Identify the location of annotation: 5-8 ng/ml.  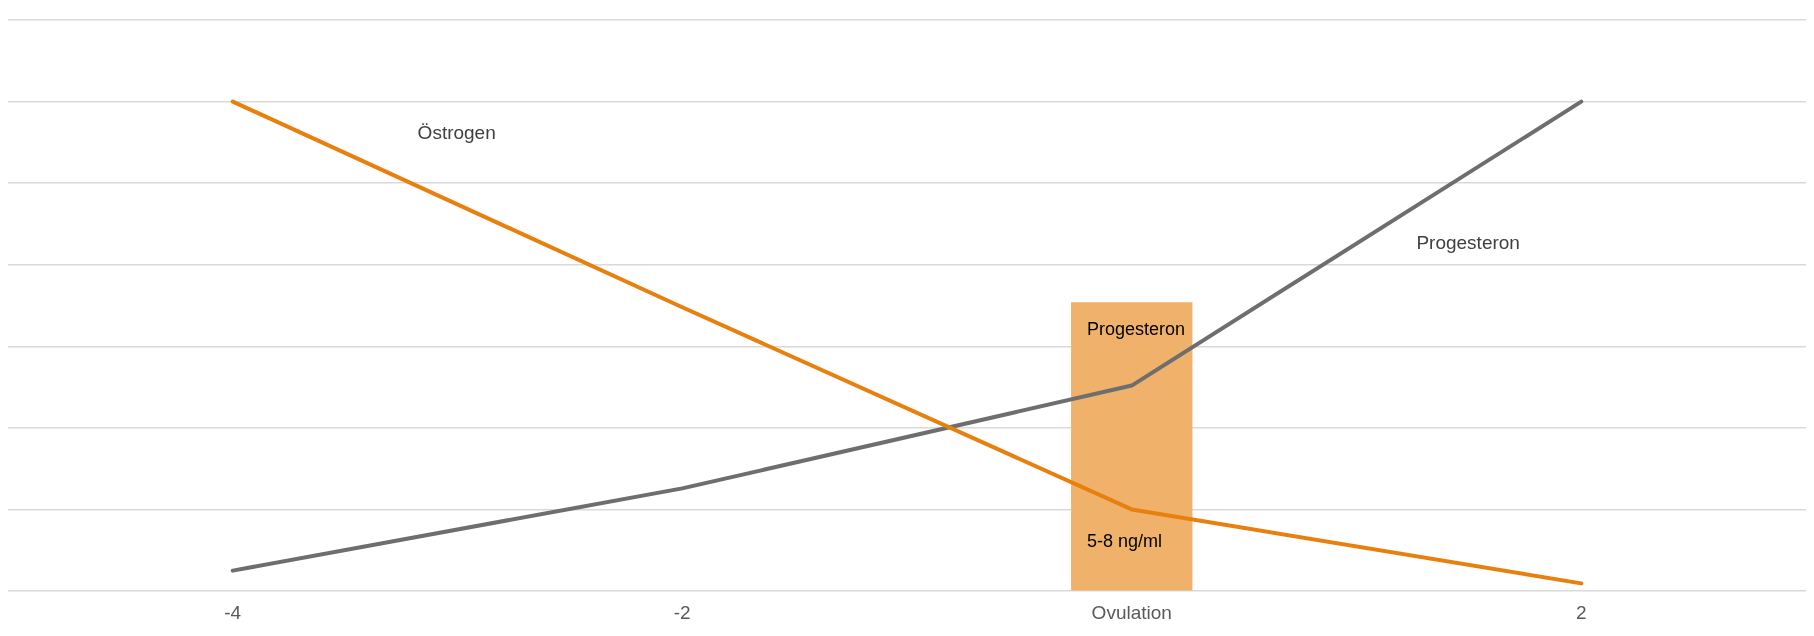
(1125, 541).